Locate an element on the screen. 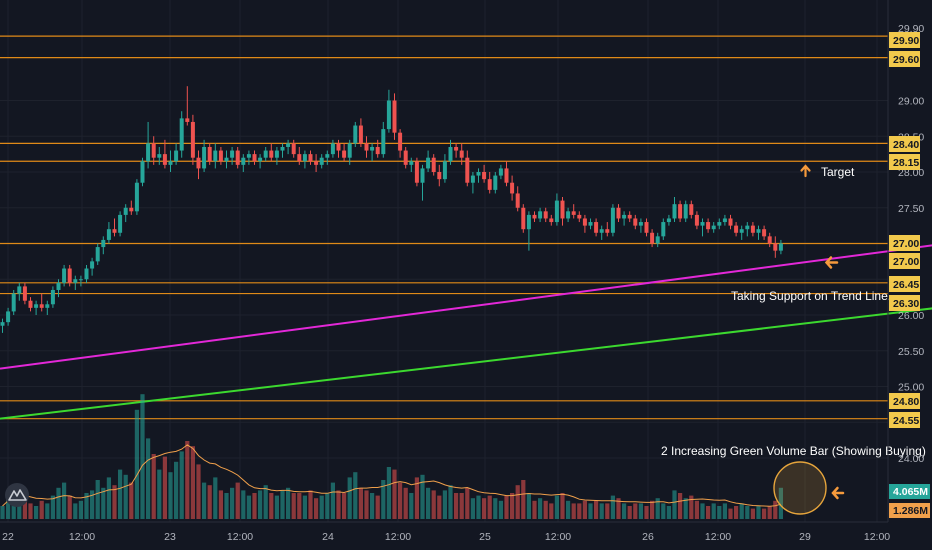 This screenshot has width=932, height=550. price-level-tag-label: 26.45 is located at coordinates (906, 285).